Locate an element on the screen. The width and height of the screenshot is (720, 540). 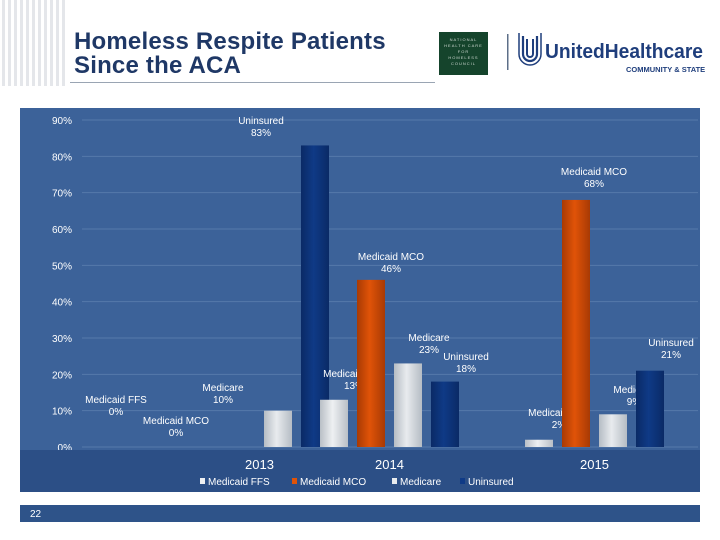
page-title: Homeless Respite Patients Since the ACA is located at coordinates (230, 54).